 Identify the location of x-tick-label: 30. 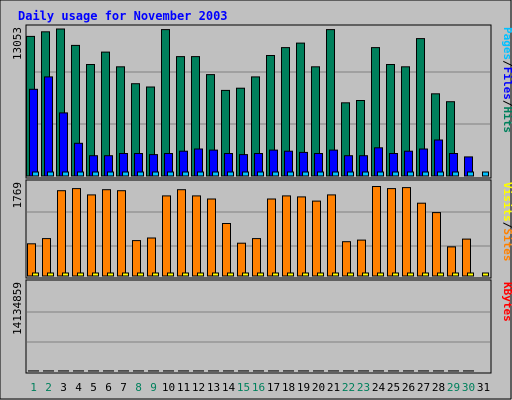
(468, 387).